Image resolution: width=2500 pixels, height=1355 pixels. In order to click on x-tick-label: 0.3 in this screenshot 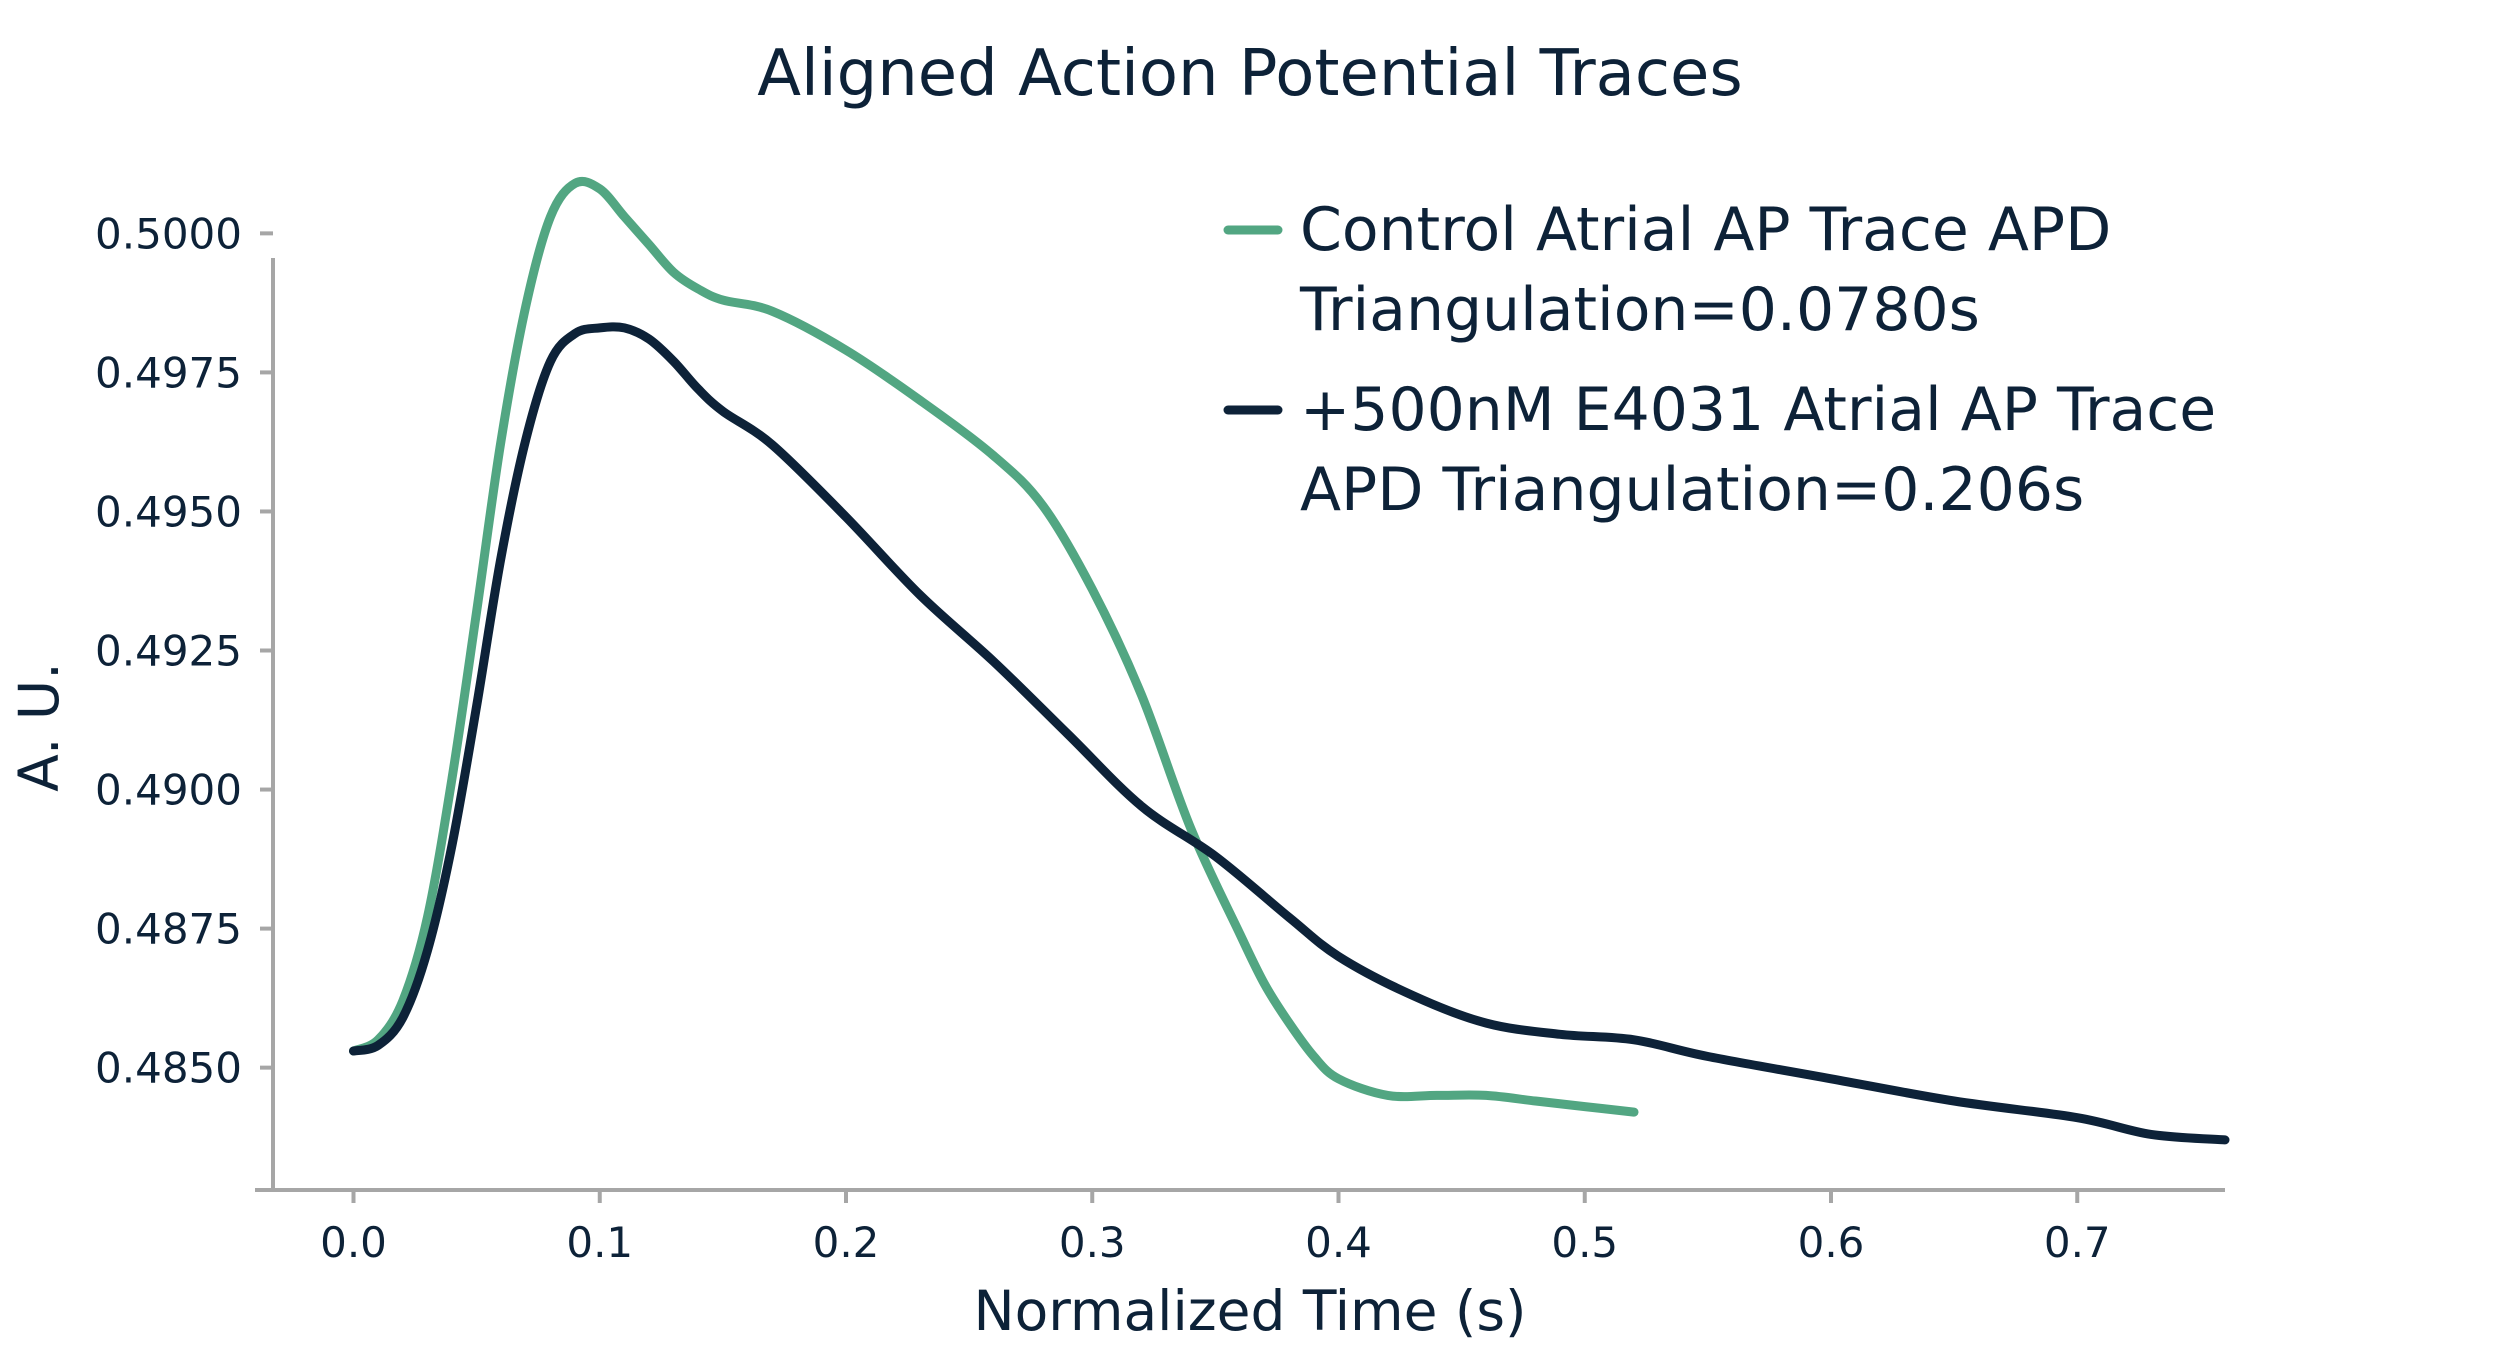, I will do `click(1092, 1242)`.